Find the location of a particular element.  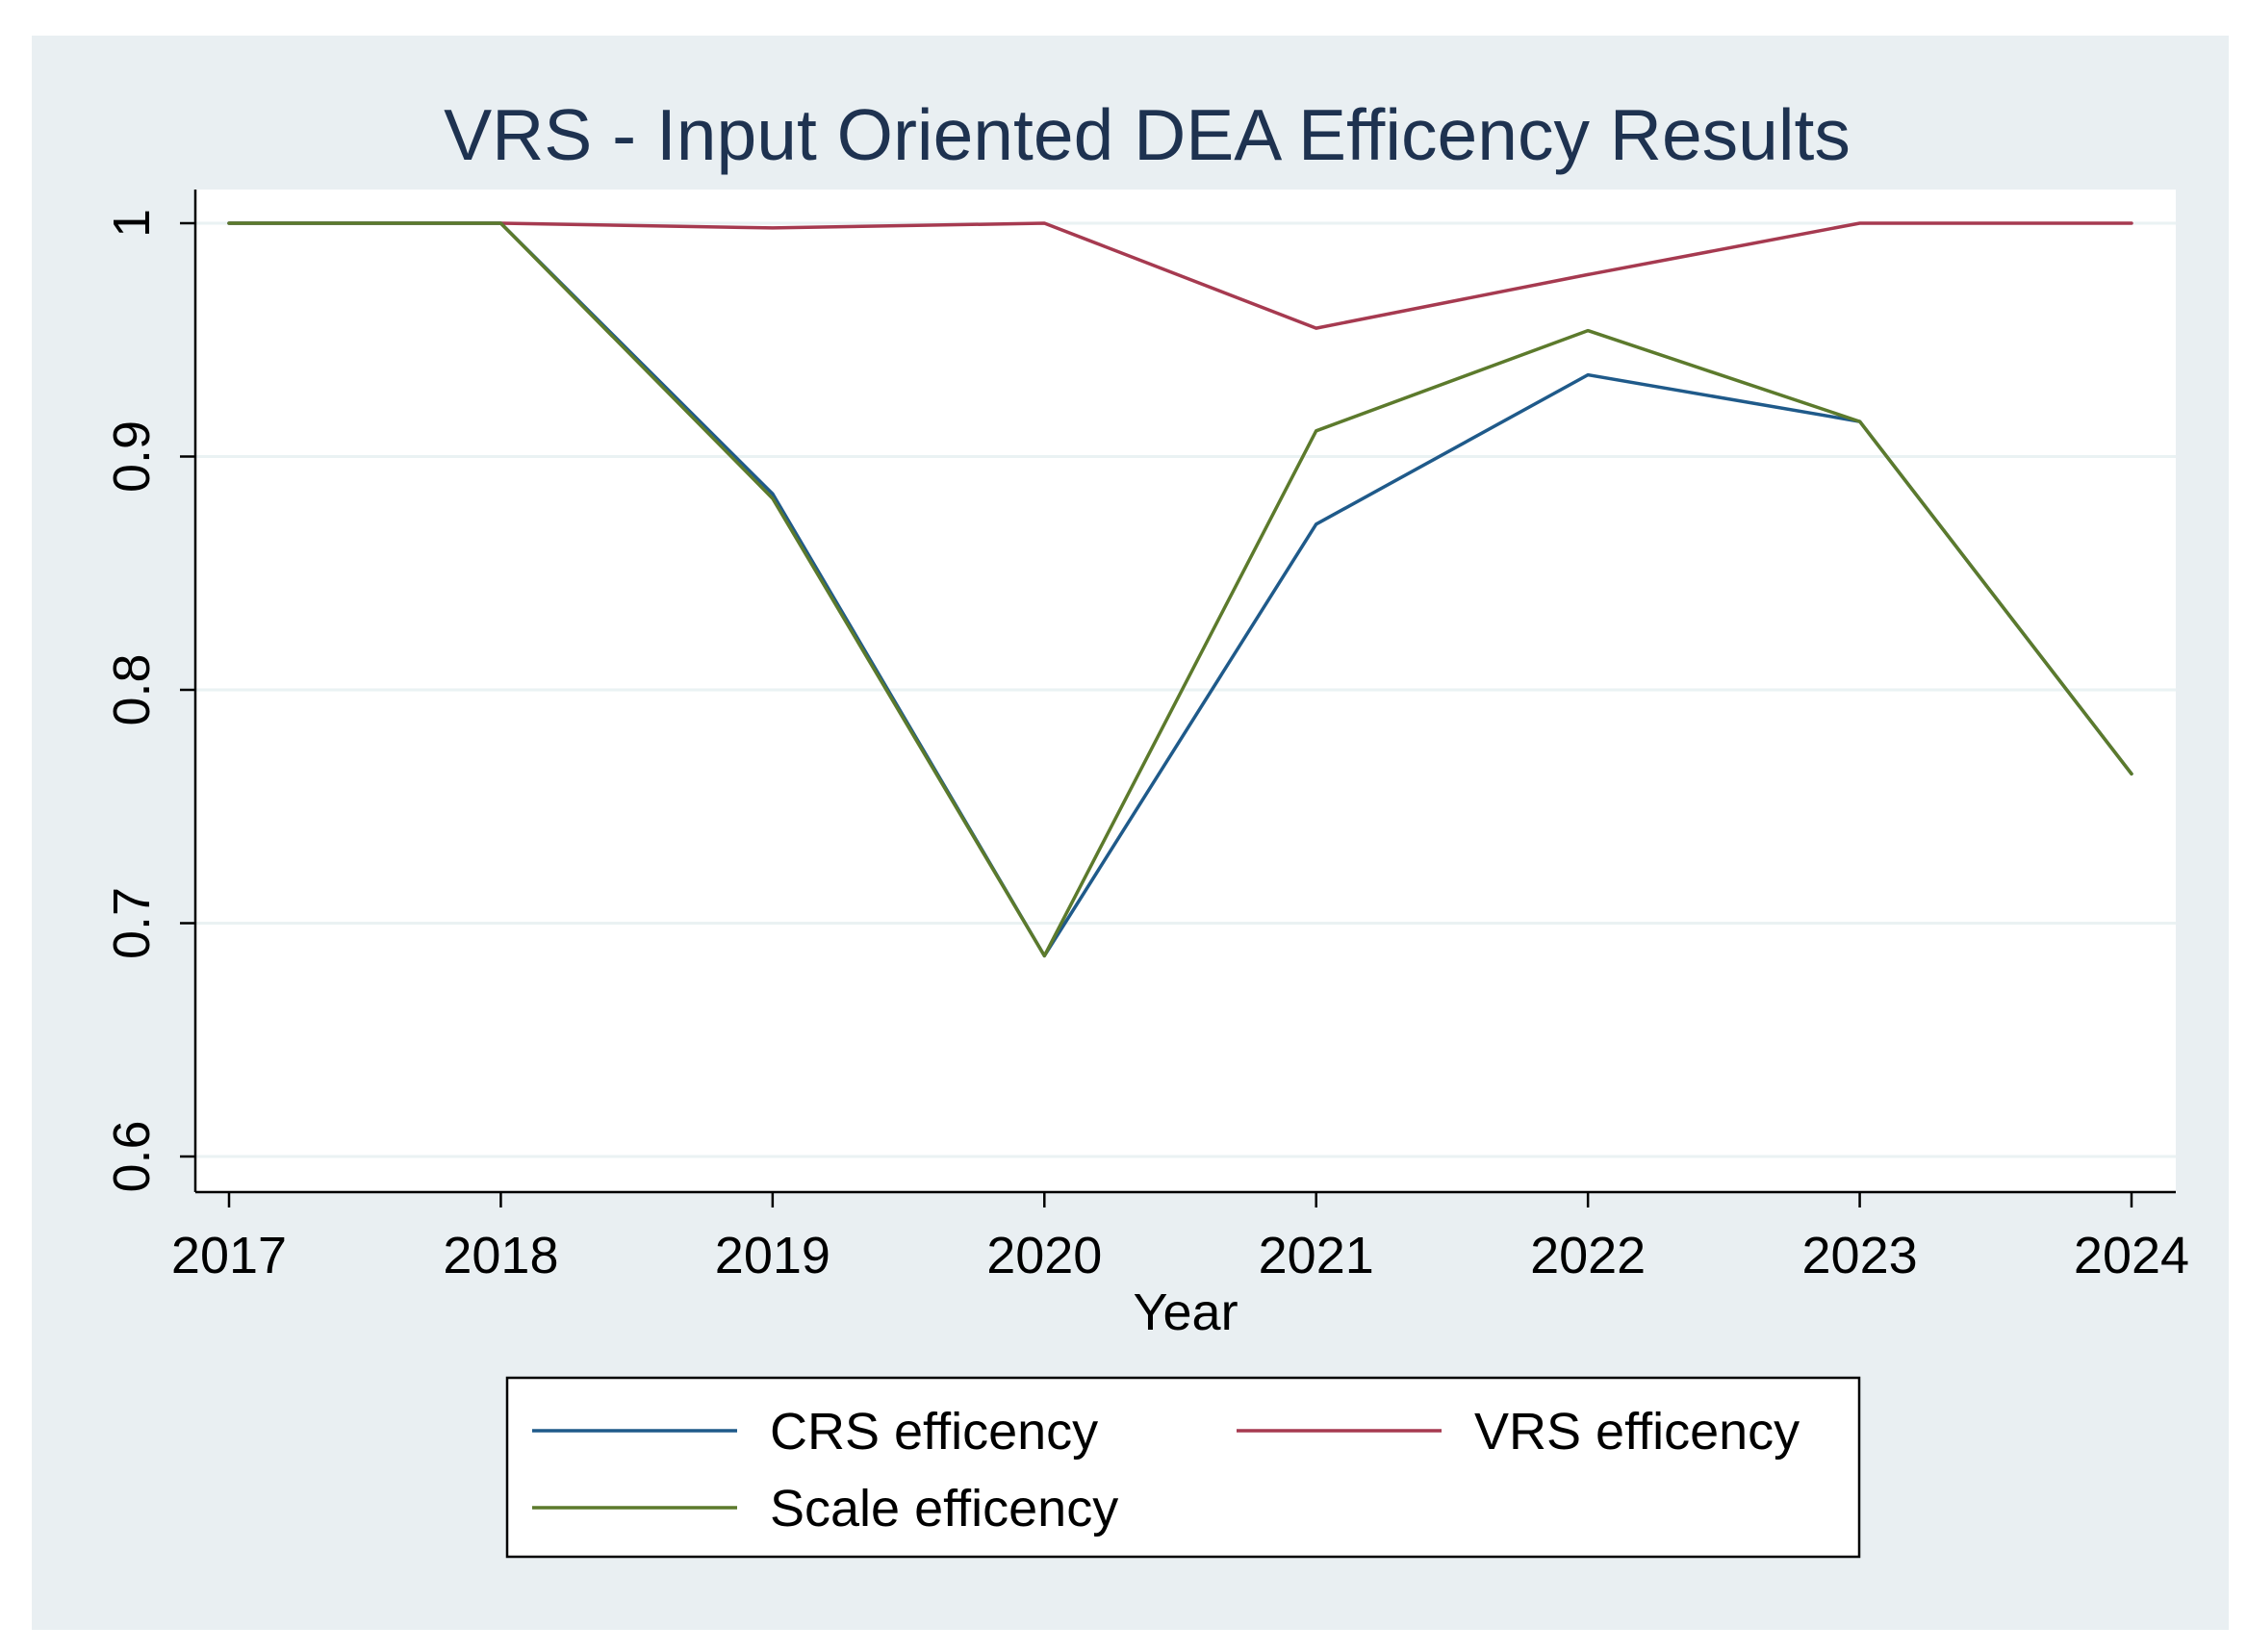

legend-label-scale: Scale efficency is located at coordinates (944, 1509).